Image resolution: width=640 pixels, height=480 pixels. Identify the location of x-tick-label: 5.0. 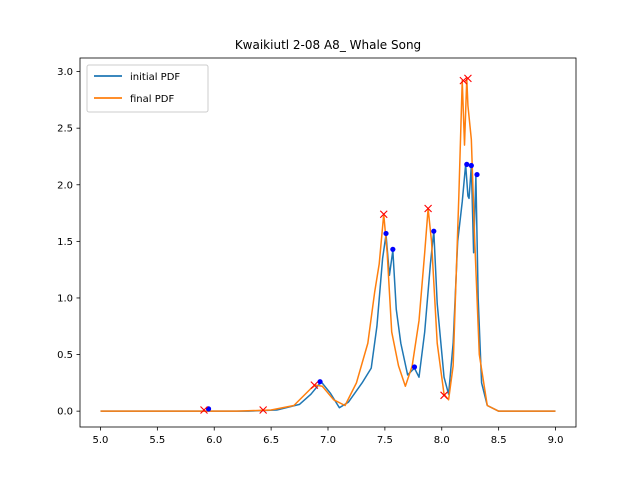
(101, 440).